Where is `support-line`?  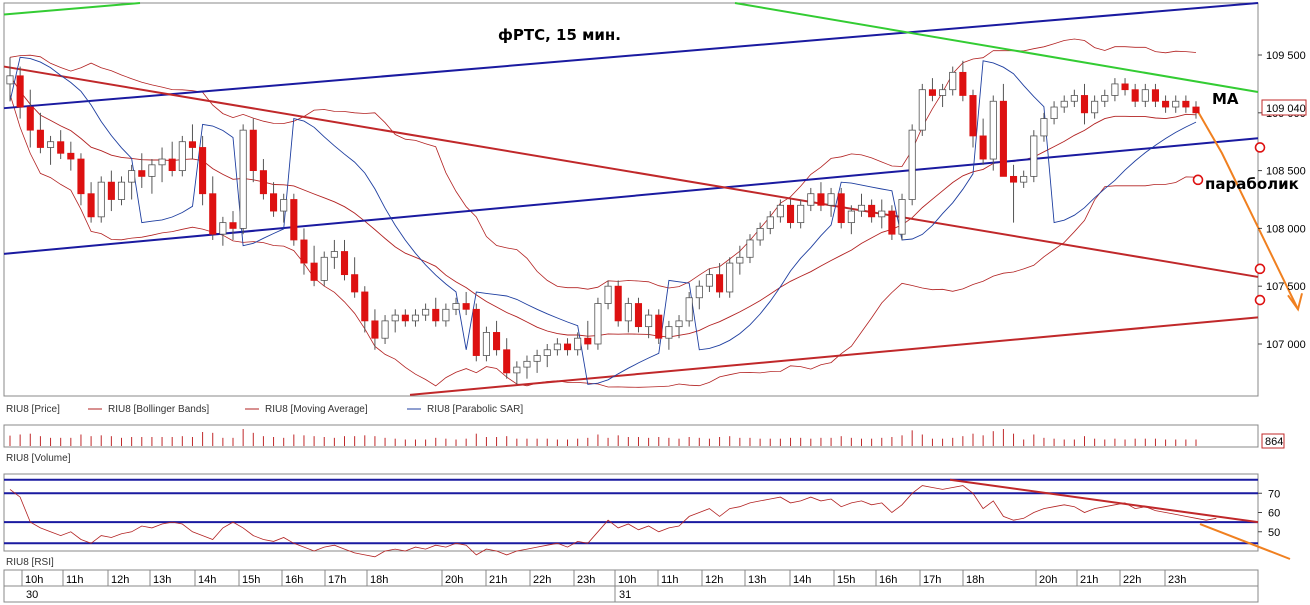
support-line is located at coordinates (834, 356).